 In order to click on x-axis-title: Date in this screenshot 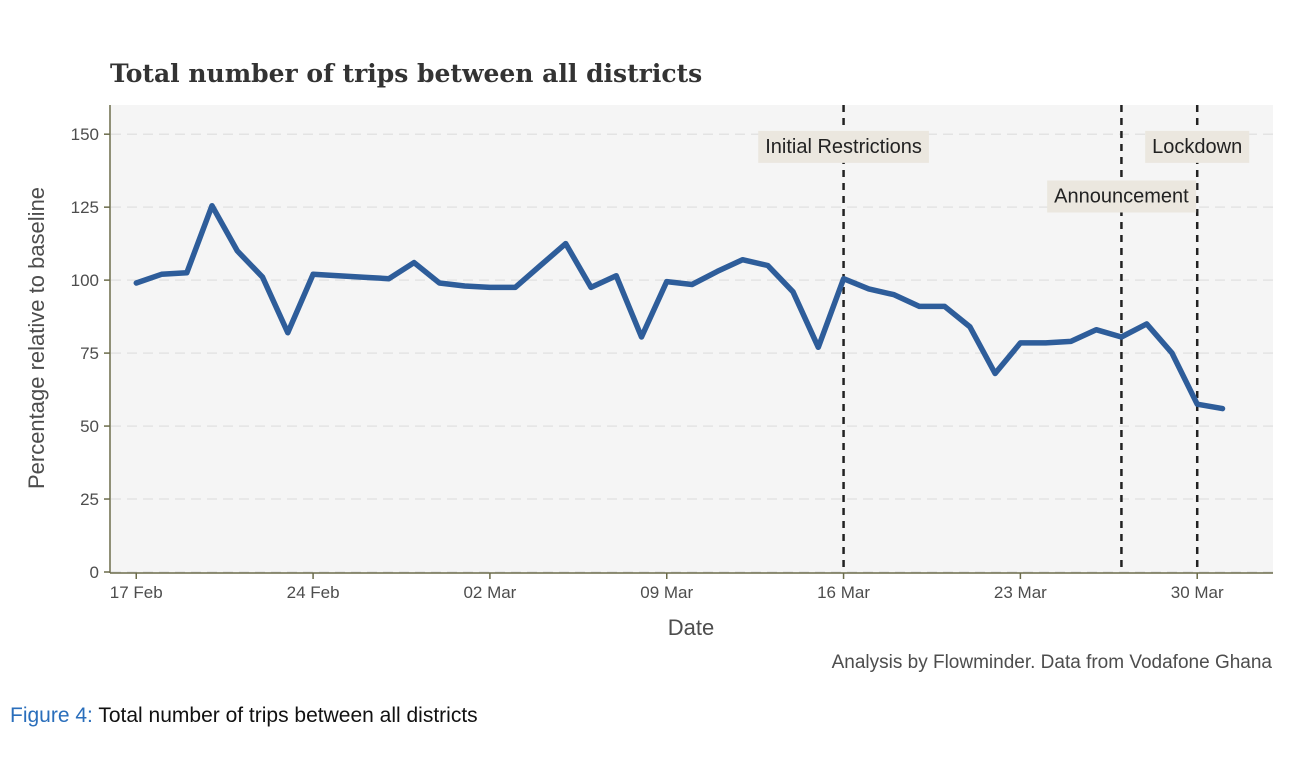, I will do `click(691, 627)`.